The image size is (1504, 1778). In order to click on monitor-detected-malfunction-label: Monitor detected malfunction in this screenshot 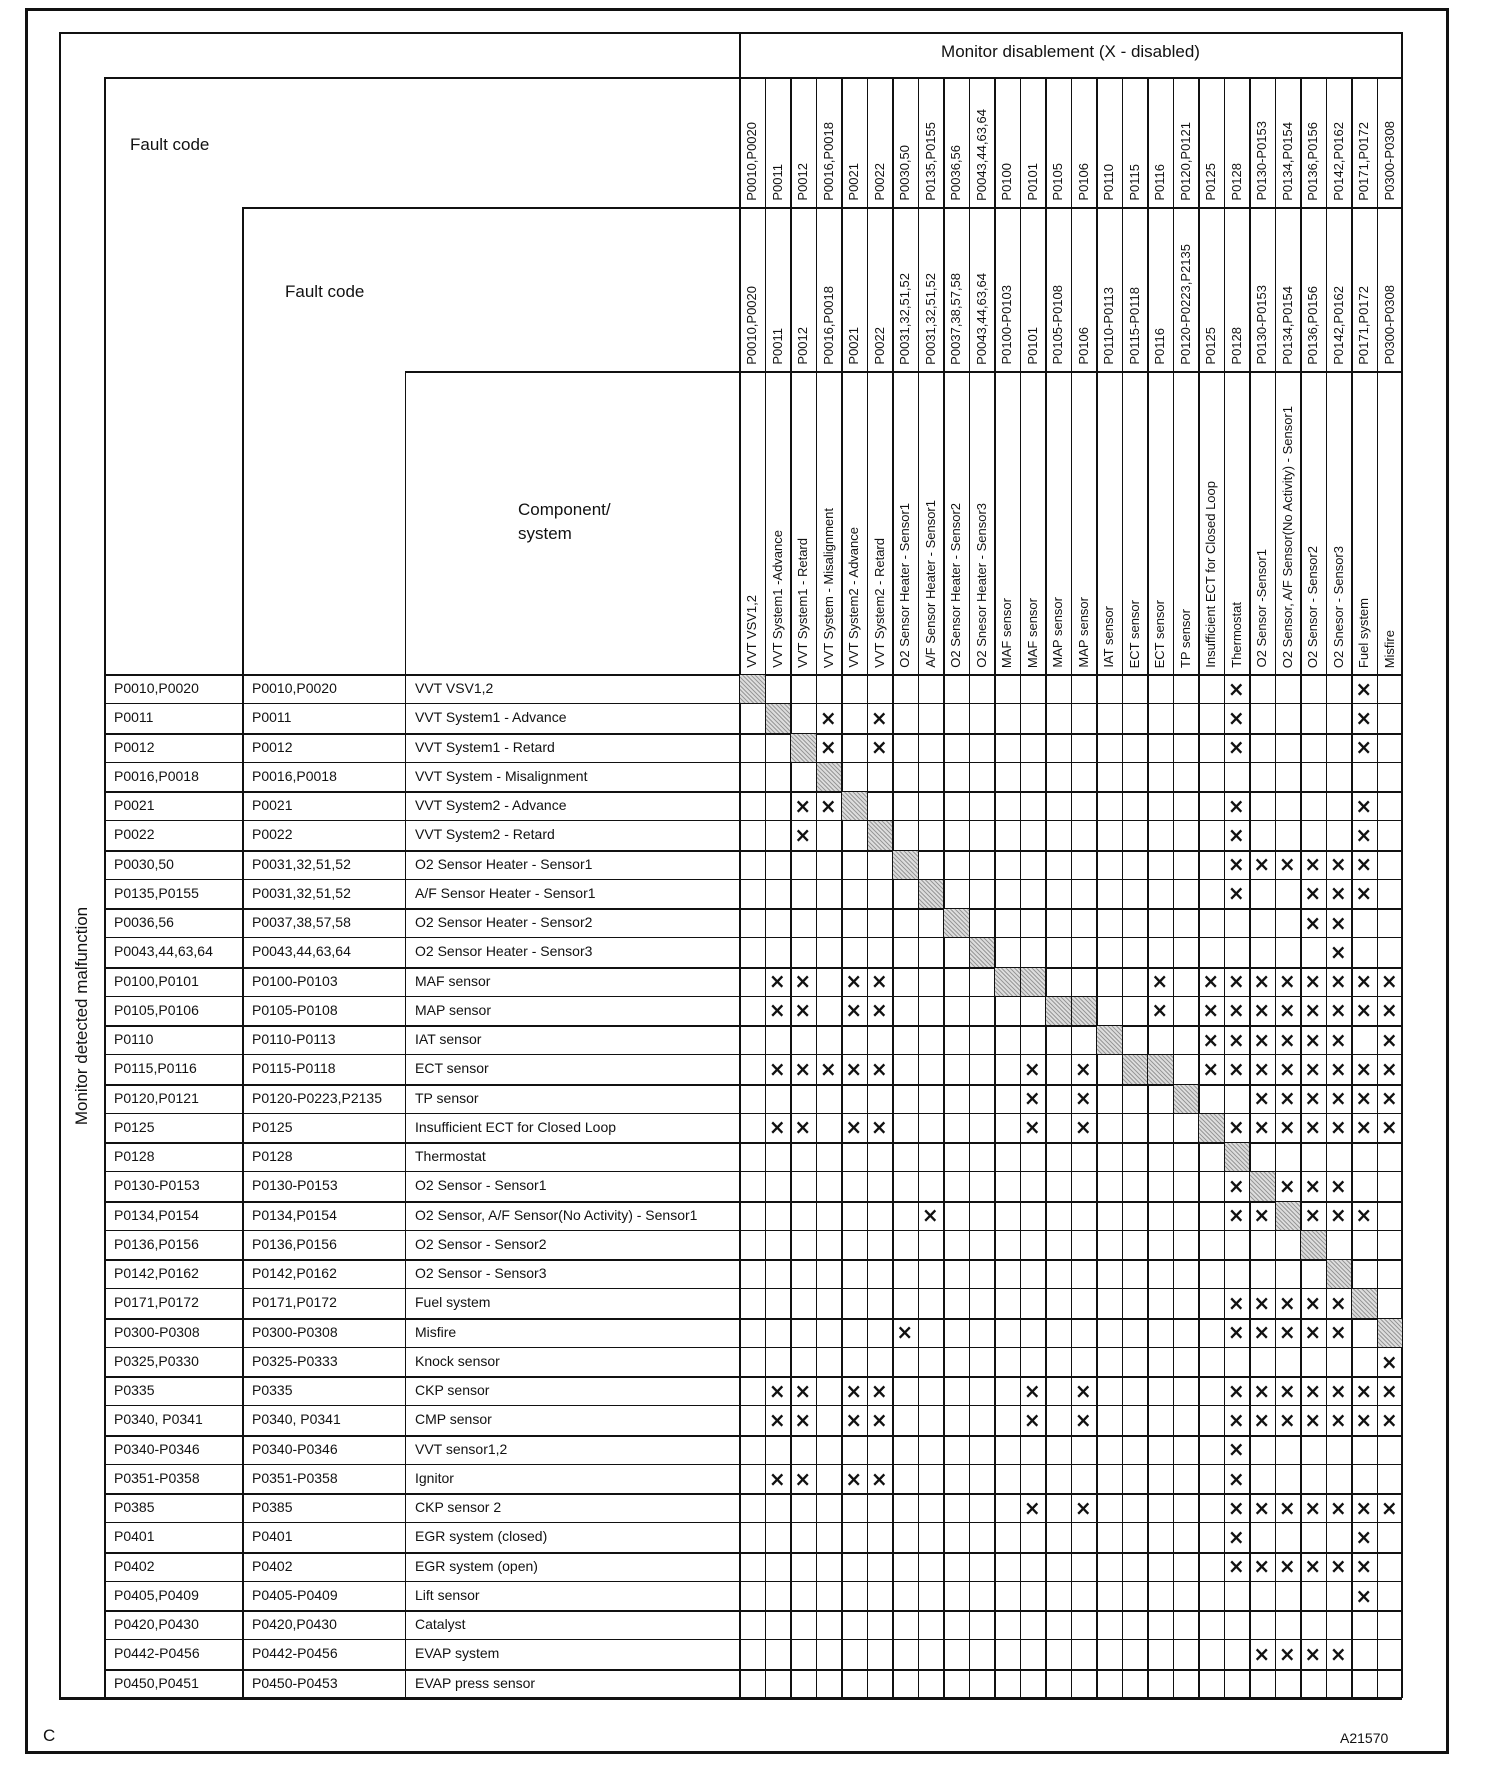, I will do `click(81, 1016)`.